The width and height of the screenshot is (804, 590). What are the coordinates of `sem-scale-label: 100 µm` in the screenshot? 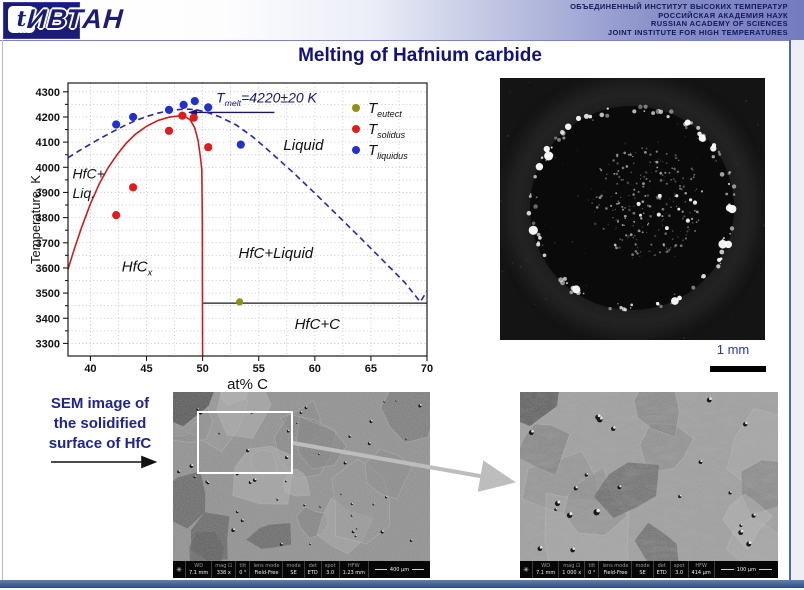 It's located at (746, 569).